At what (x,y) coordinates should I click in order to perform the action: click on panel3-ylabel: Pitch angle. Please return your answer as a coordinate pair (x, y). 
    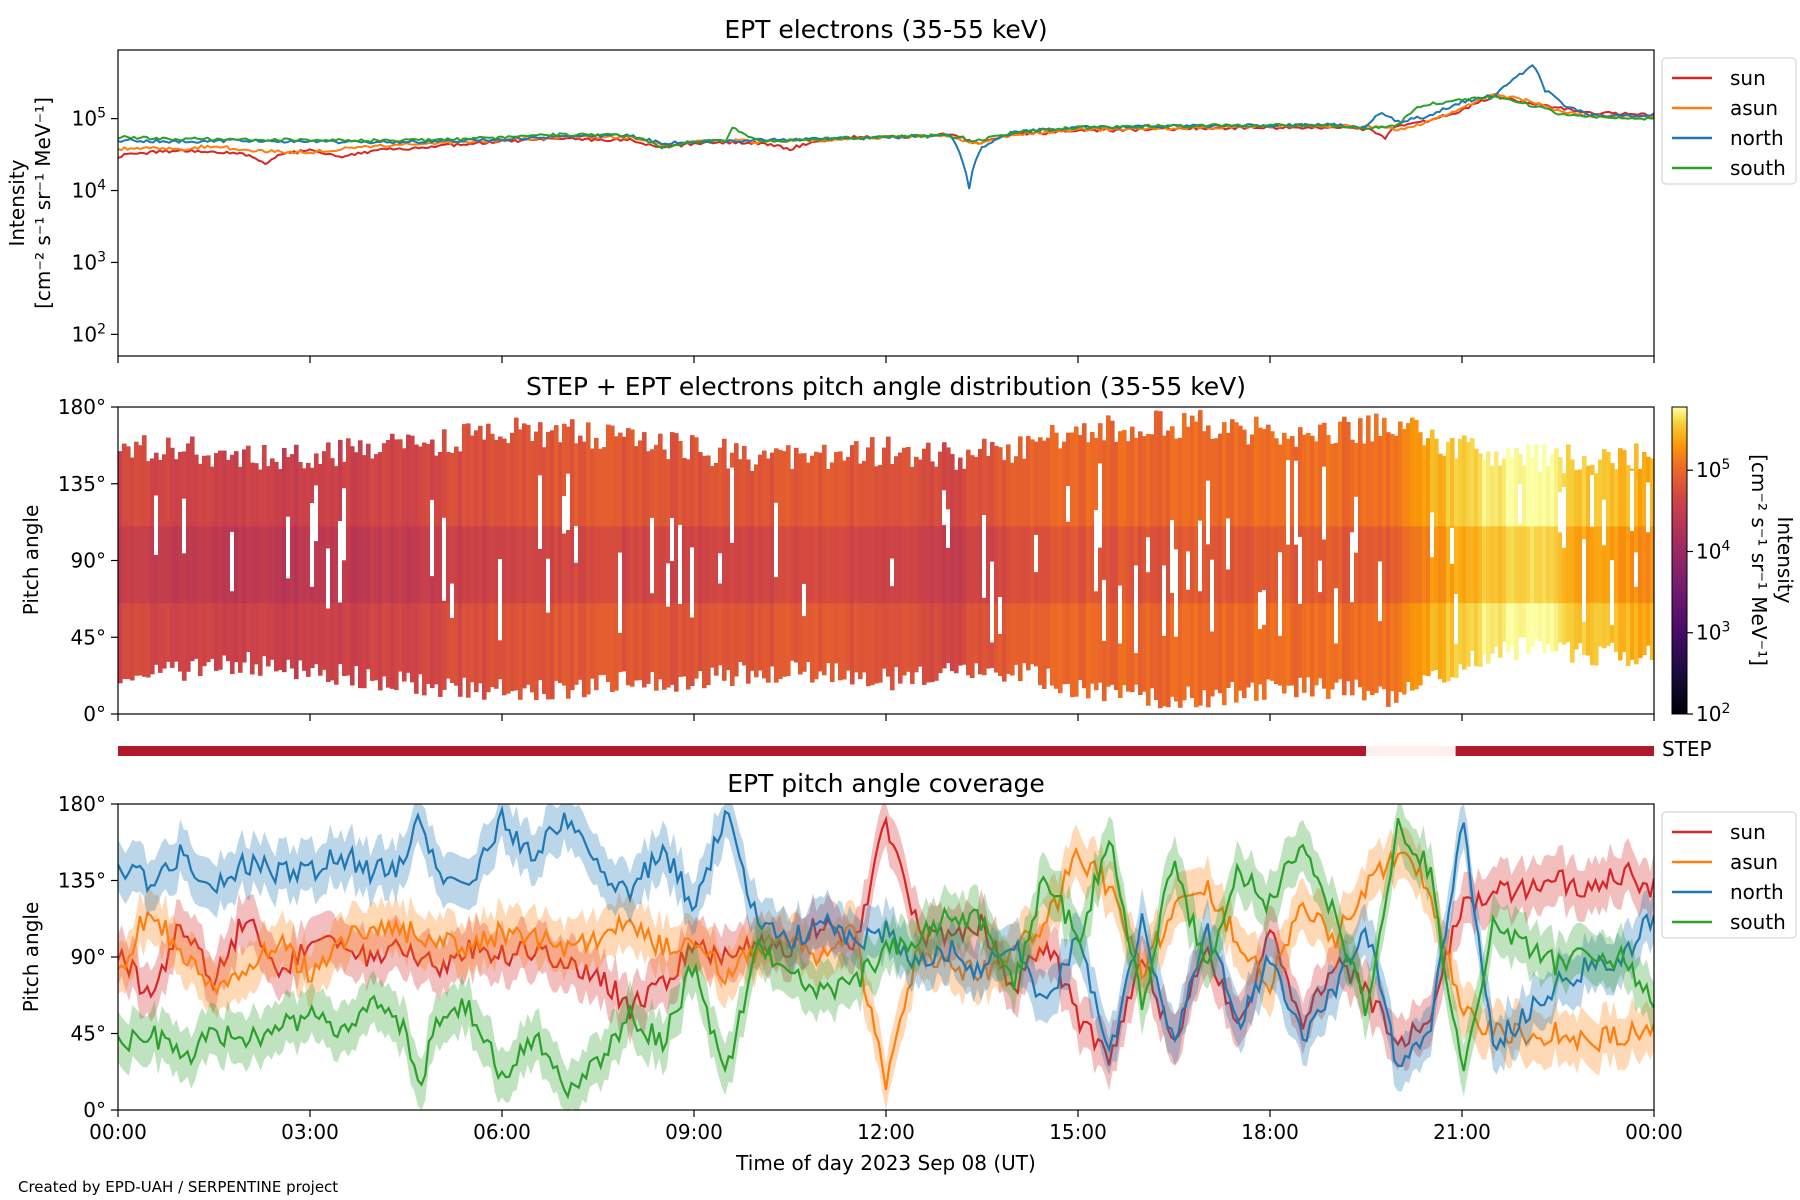
    Looking at the image, I should click on (31, 957).